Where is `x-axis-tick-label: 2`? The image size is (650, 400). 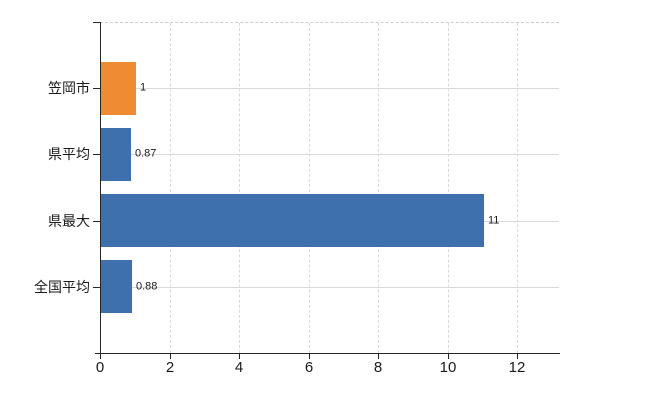
x-axis-tick-label: 2 is located at coordinates (170, 367).